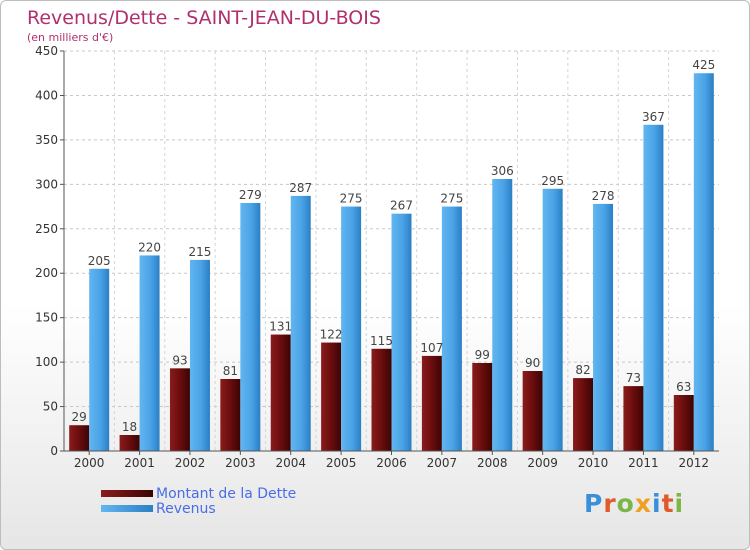 This screenshot has height=550, width=750. I want to click on x-tick-label: 2003, so click(240, 463).